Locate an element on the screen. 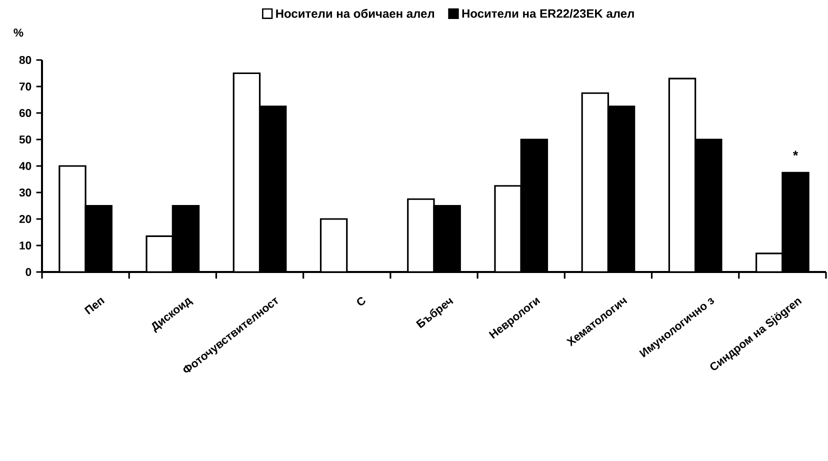 This screenshot has height=461, width=828. annotation: * is located at coordinates (795, 153).